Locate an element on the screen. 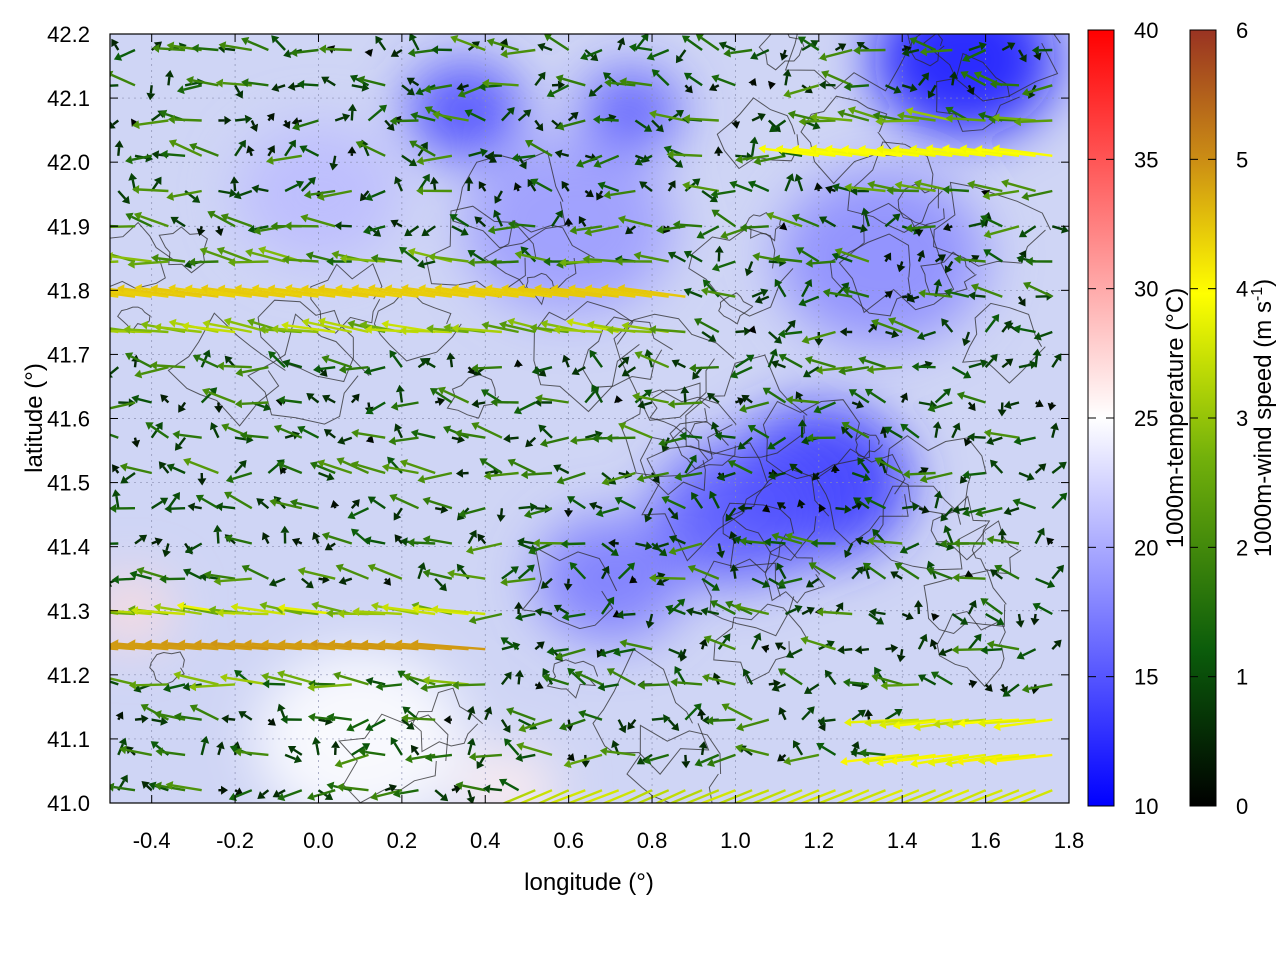 Image resolution: width=1280 pixels, height=965 pixels. wind-colorbar-tick-label: 4 is located at coordinates (1242, 289).